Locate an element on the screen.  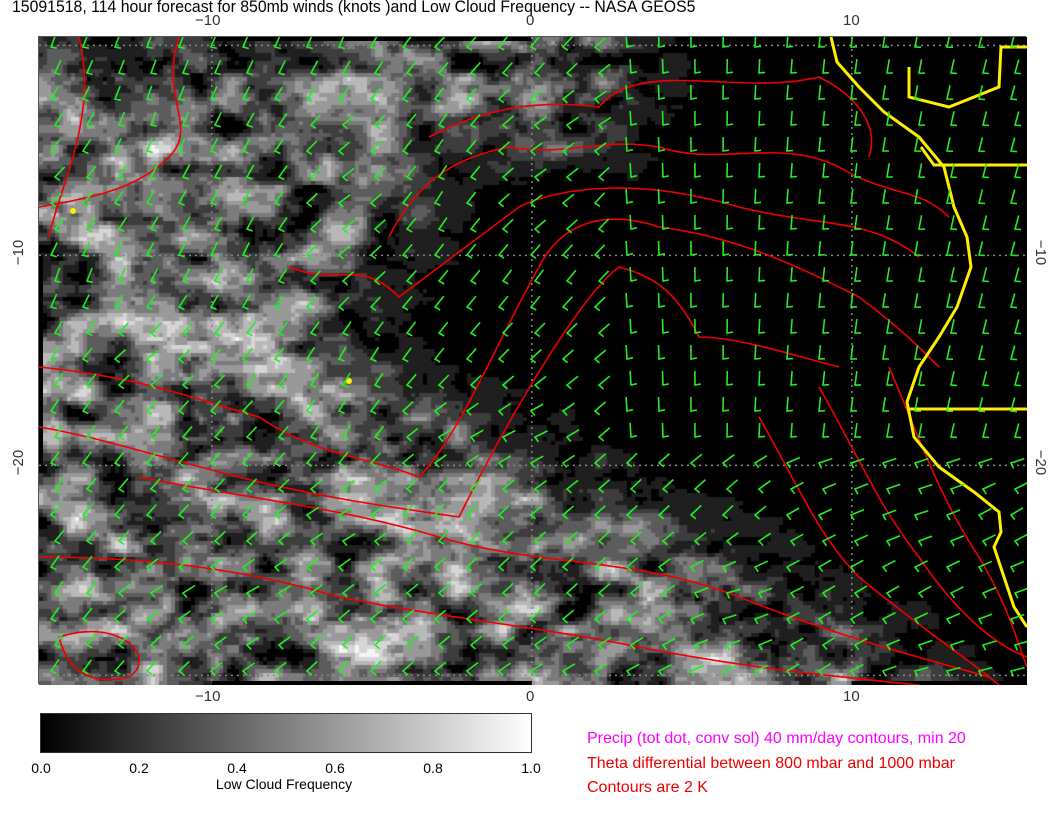
lat-tick-right-minus20: −20 is located at coordinates (1041, 462).